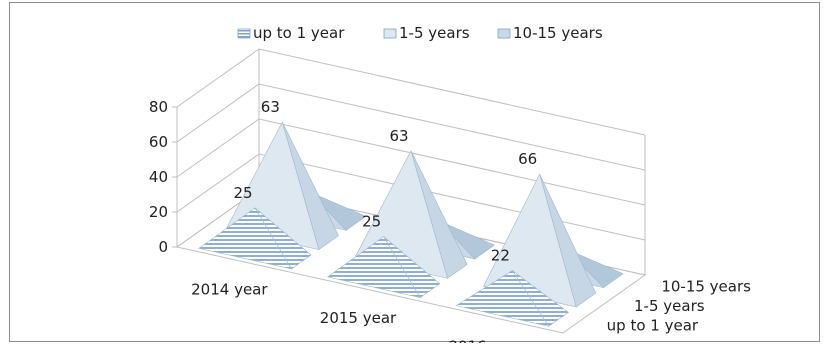 Image resolution: width=828 pixels, height=348 pixels. I want to click on chart-legend: up to 1 year 1-5 years 10-15 years, so click(420, 33).